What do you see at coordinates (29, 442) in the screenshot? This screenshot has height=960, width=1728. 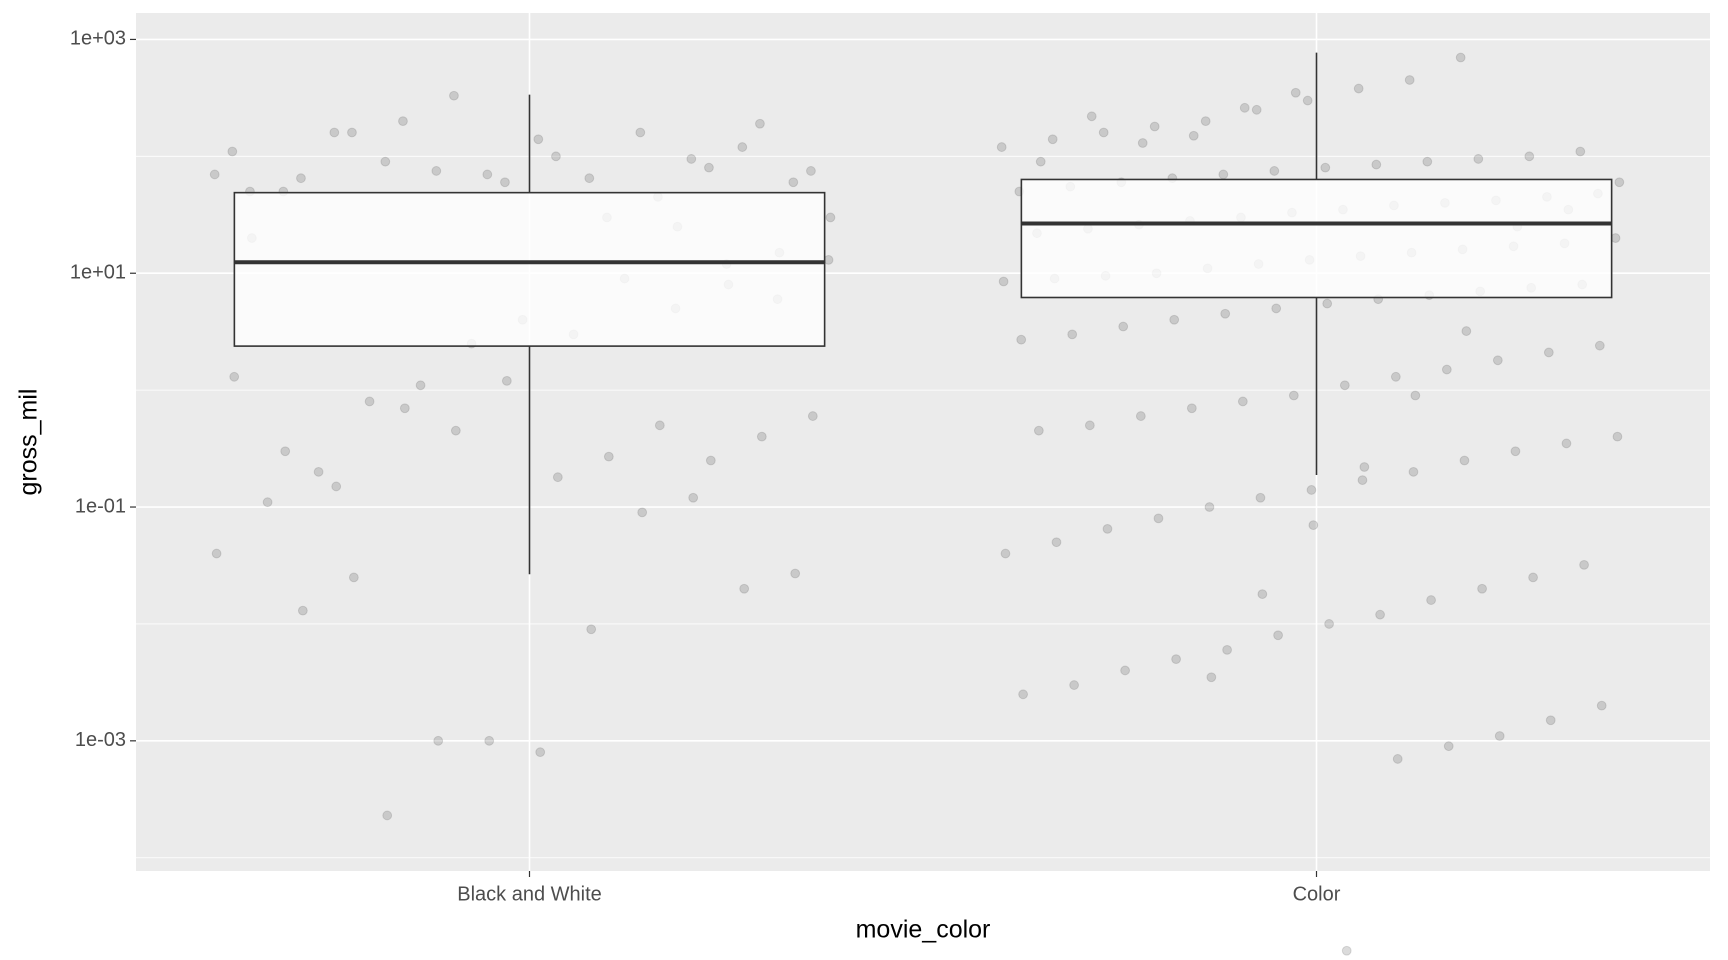 I see `y-axis-title: gross_mil` at bounding box center [29, 442].